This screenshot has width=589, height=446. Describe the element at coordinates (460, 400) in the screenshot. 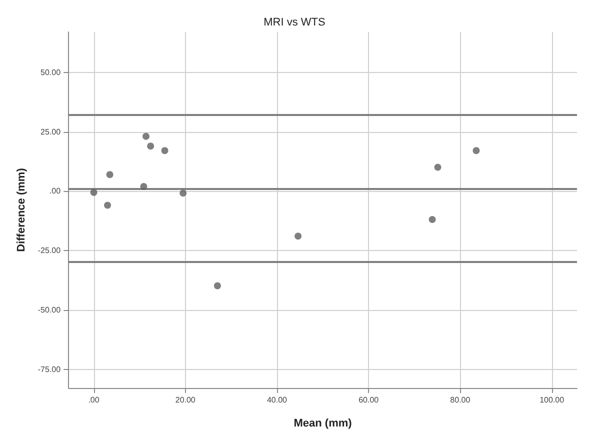

I see `x-tick-label: 80.00` at that location.